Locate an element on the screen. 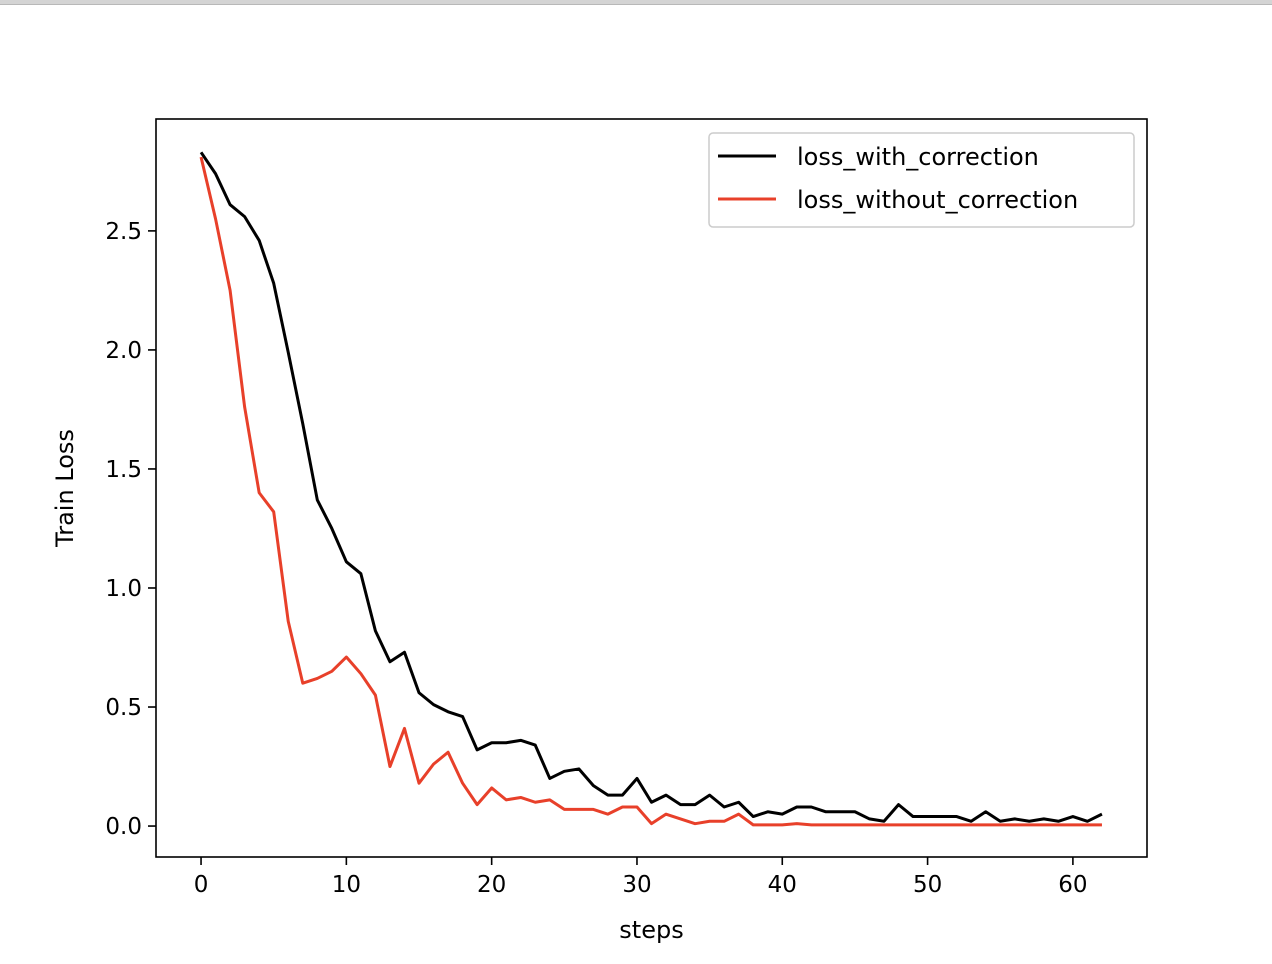  y-axis-label: Train Loss is located at coordinates (65, 488).